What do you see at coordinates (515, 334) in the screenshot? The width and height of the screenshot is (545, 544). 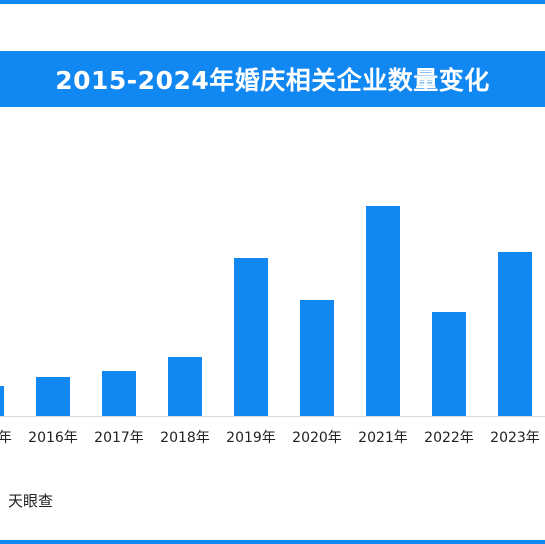 I see `bar-2023年` at bounding box center [515, 334].